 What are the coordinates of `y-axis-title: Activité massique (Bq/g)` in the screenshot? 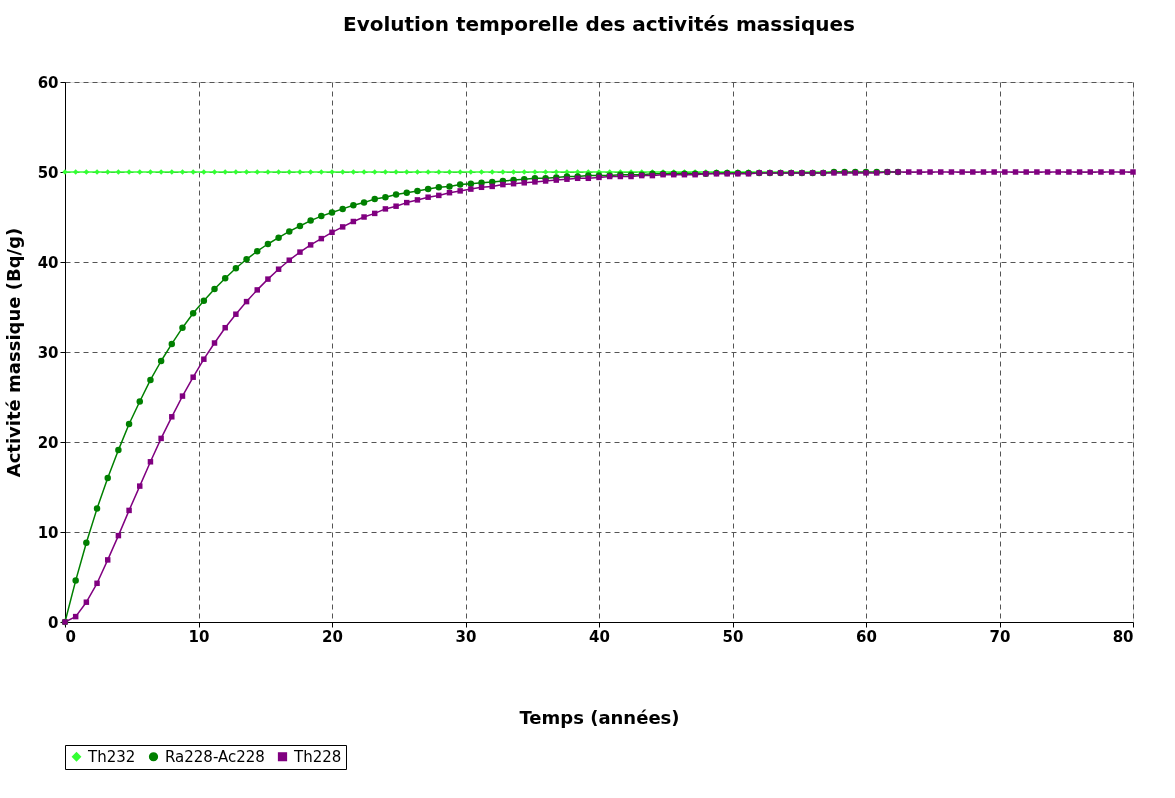 It's located at (13, 352).